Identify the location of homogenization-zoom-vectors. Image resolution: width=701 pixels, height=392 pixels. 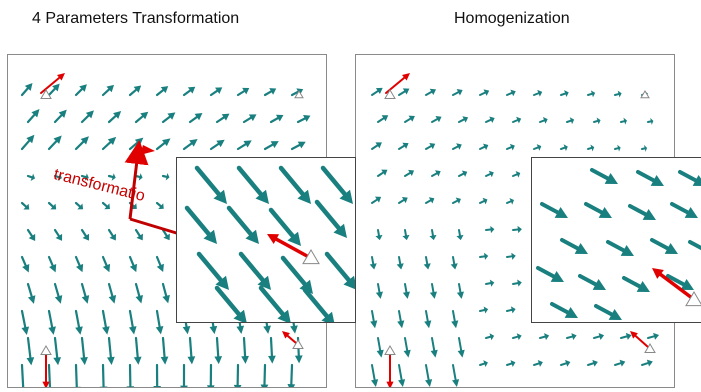
(618, 244).